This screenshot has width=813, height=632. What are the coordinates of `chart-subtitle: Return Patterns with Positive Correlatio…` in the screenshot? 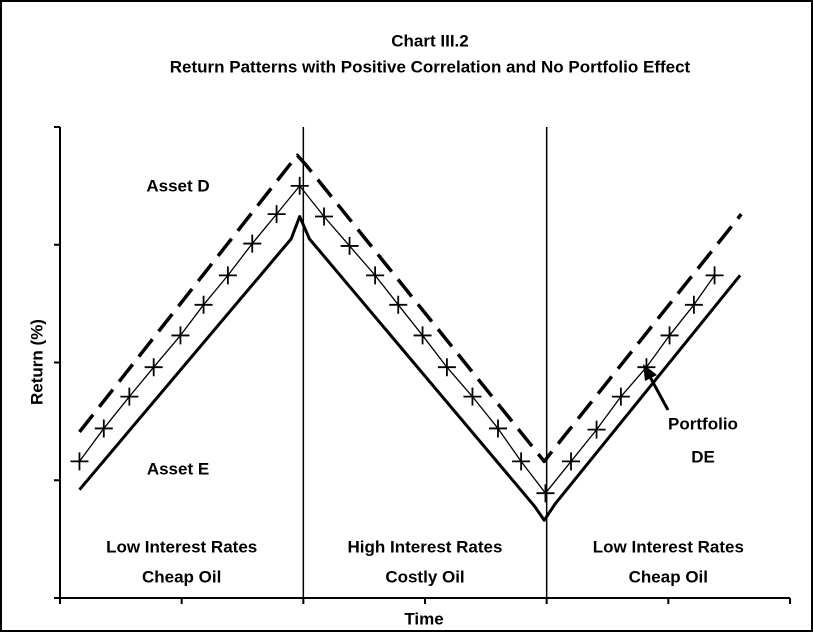 It's located at (430, 66).